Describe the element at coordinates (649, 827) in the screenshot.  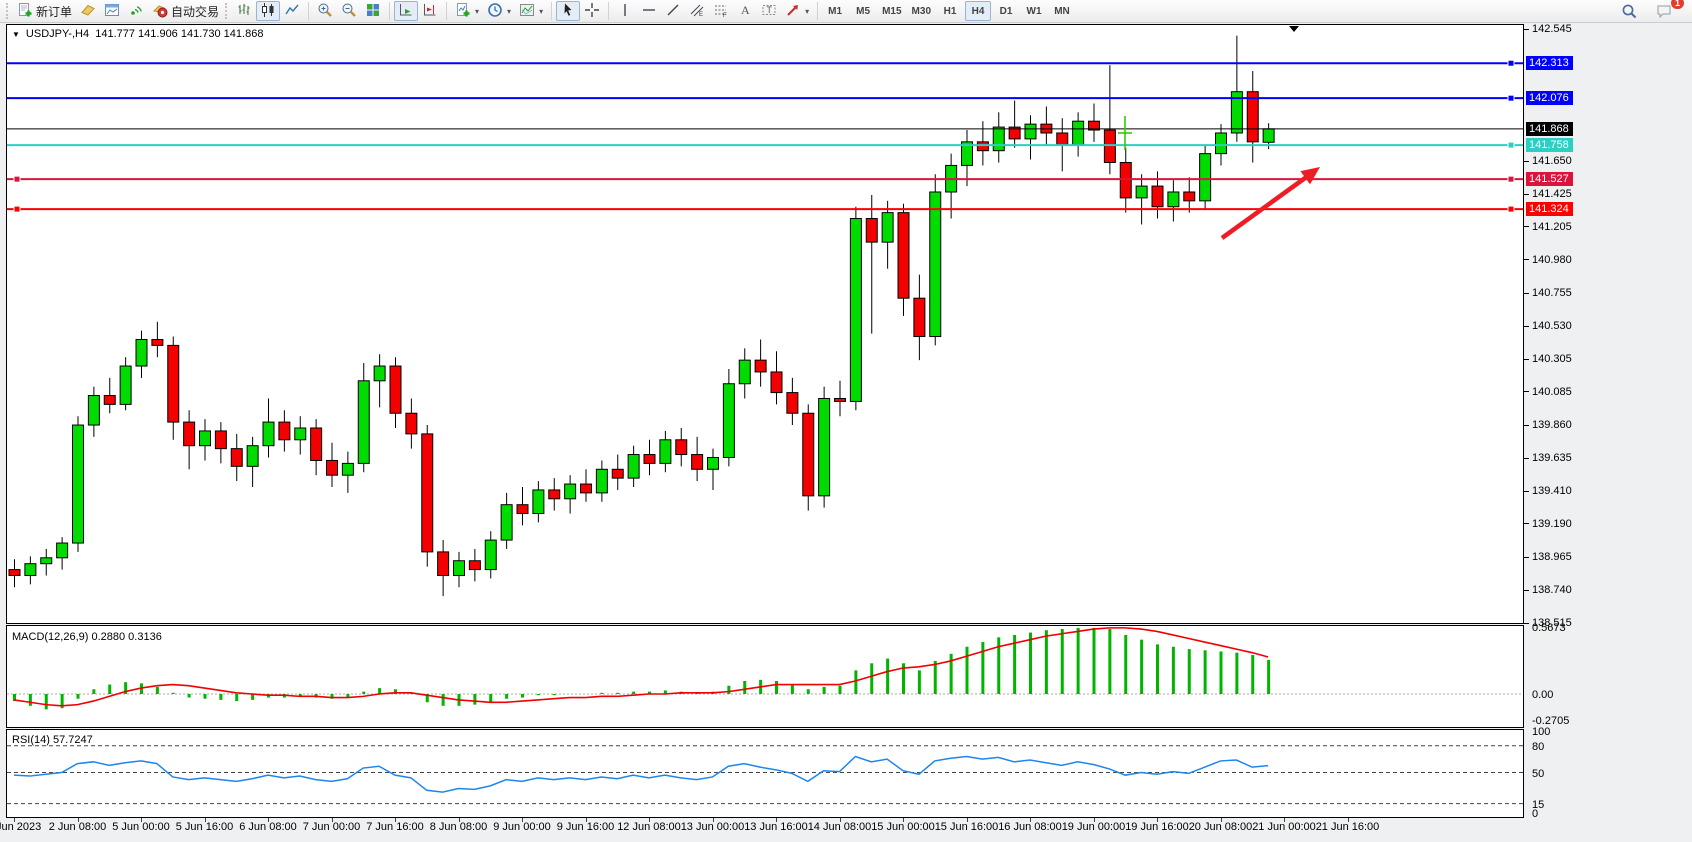
I see `time-axis-label: 12 Jun 08:00` at that location.